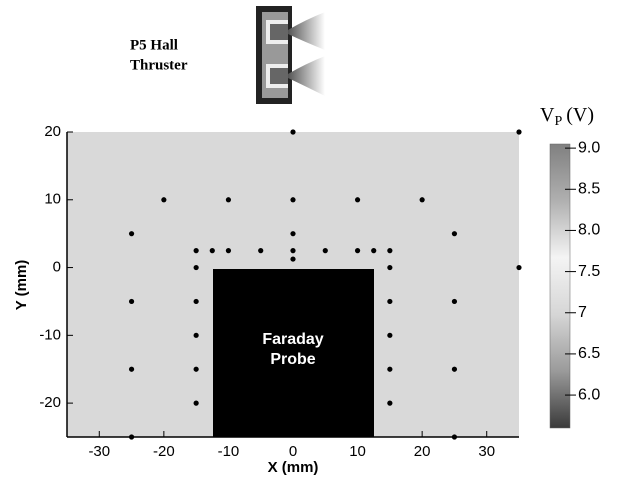 This screenshot has height=485, width=622. Describe the element at coordinates (154, 45) in the screenshot. I see `annotation: P5 Hall` at that location.